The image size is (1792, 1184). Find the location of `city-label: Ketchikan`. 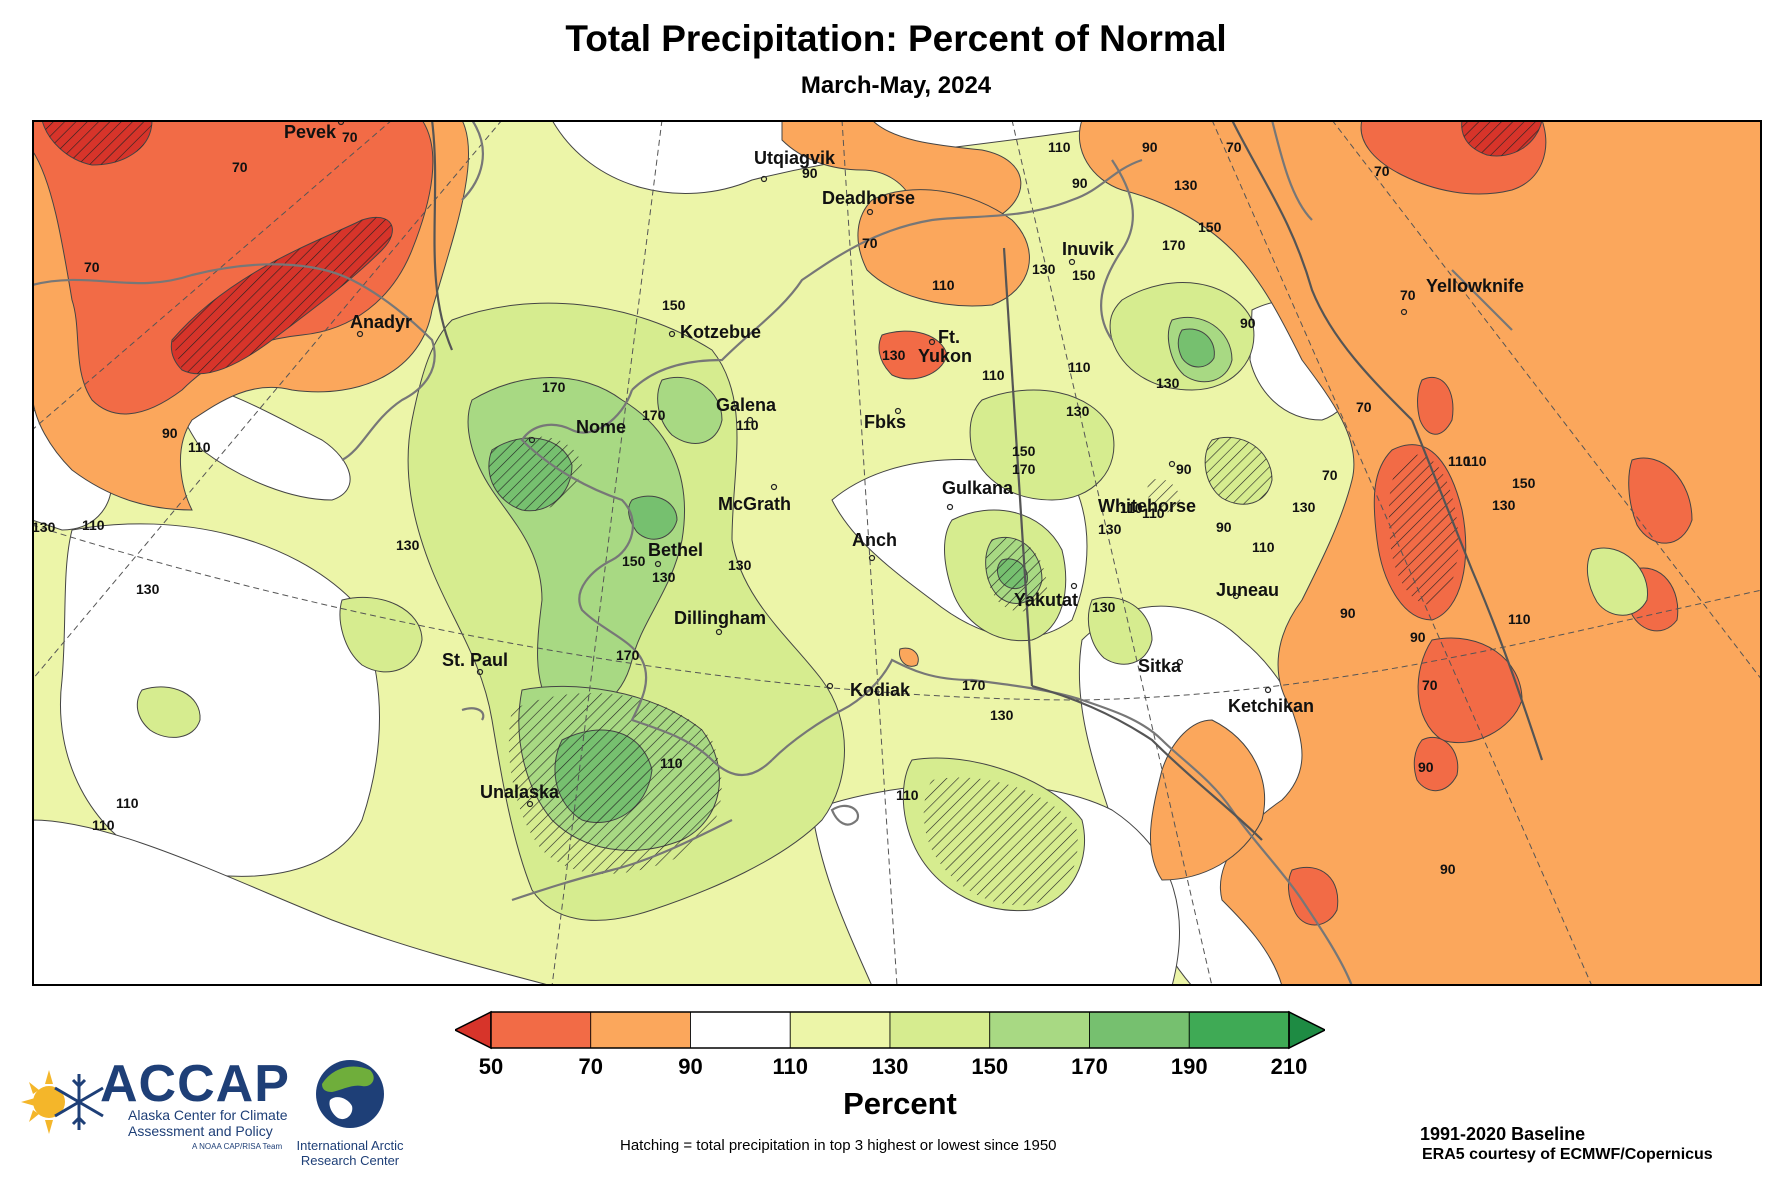

city-label: Ketchikan is located at coordinates (1271, 706).